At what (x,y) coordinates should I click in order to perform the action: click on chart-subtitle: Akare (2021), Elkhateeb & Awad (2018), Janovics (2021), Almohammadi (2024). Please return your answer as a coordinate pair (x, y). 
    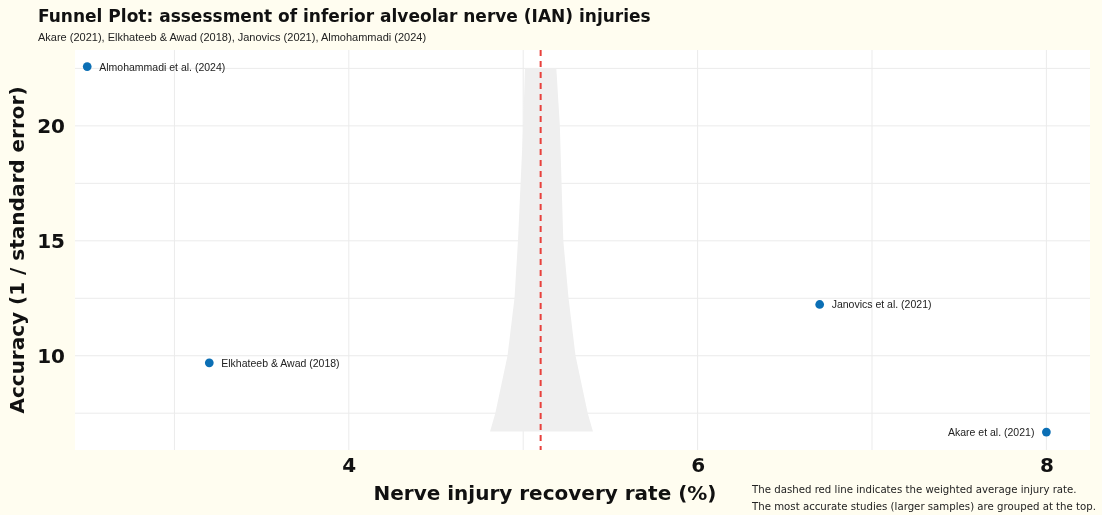
    Looking at the image, I should click on (232, 37).